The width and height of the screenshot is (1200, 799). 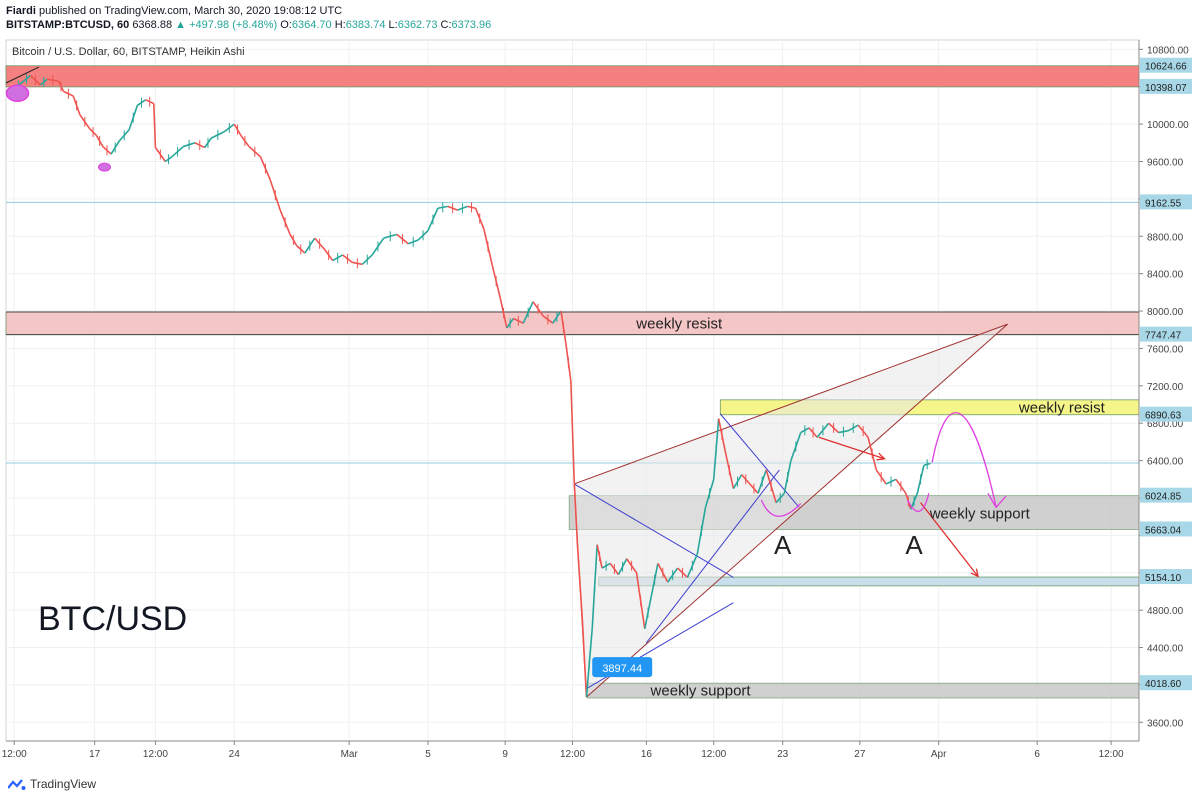 What do you see at coordinates (1168, 50) in the screenshot?
I see `y-tick-label: 10800.00` at bounding box center [1168, 50].